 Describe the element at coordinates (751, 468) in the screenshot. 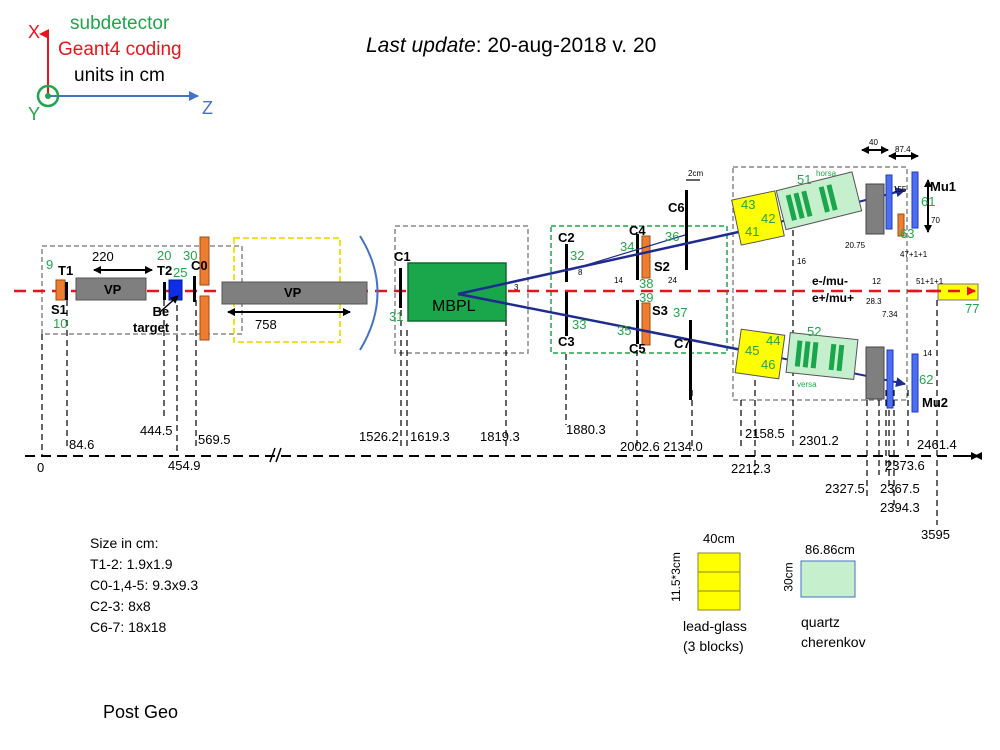

I see `pos-2212-3: 2212.3` at that location.